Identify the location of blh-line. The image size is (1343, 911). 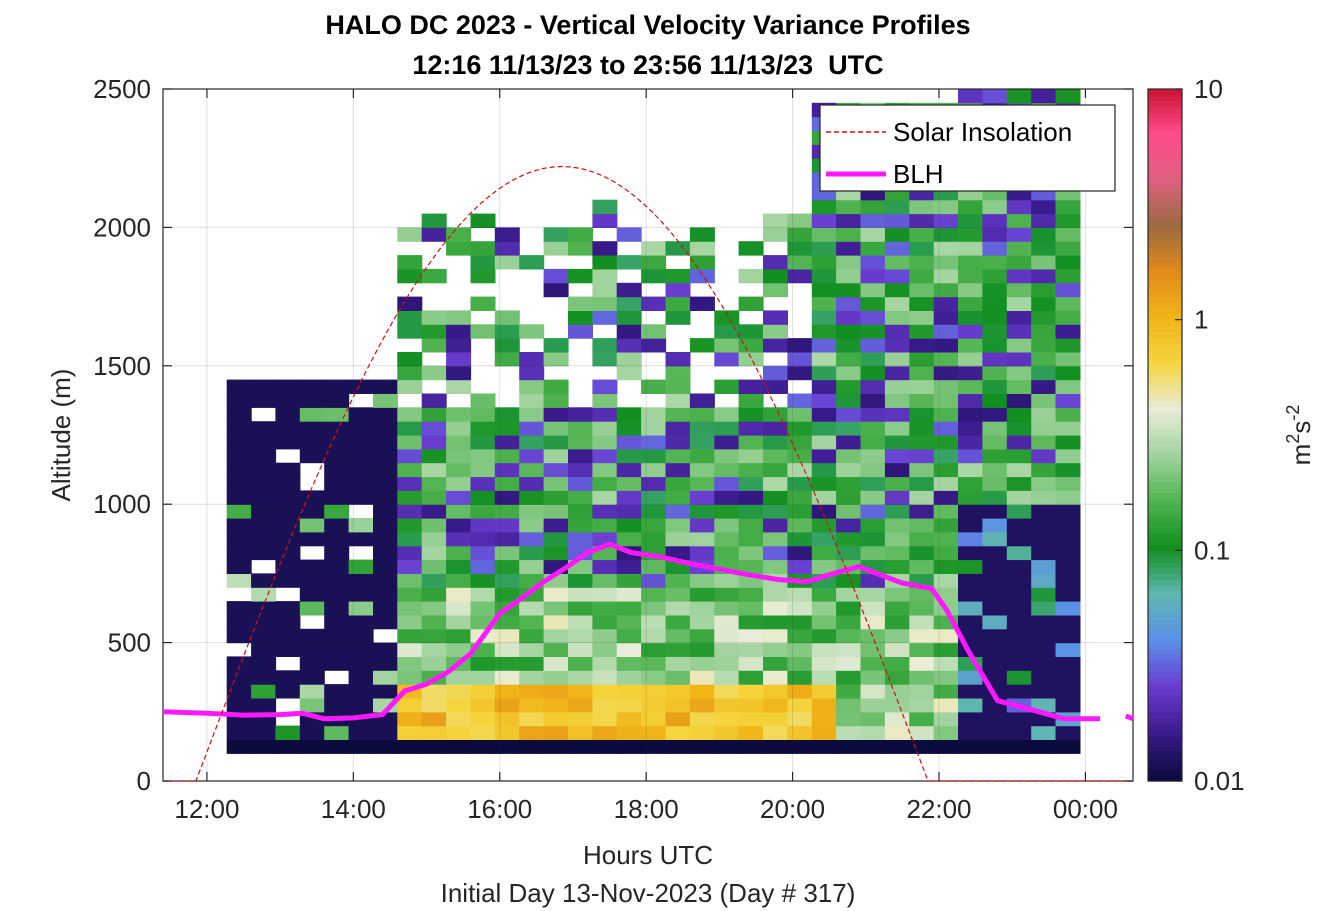
(631, 631).